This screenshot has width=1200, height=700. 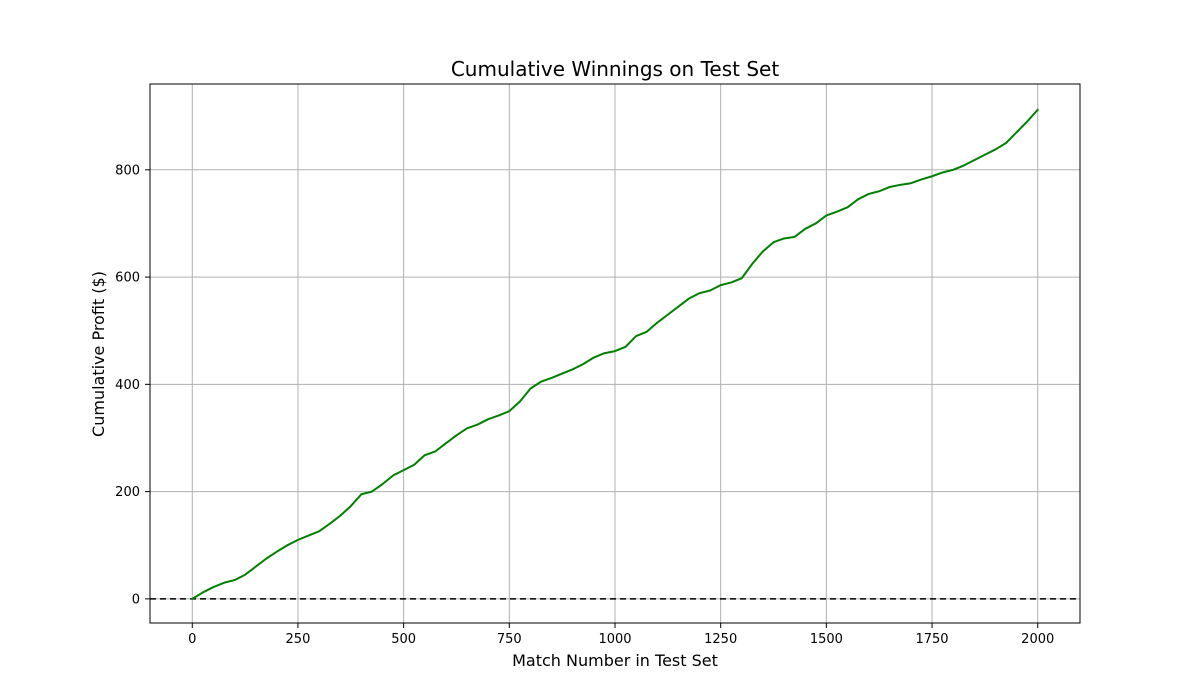 I want to click on x-tick-label: 500, so click(x=403, y=639).